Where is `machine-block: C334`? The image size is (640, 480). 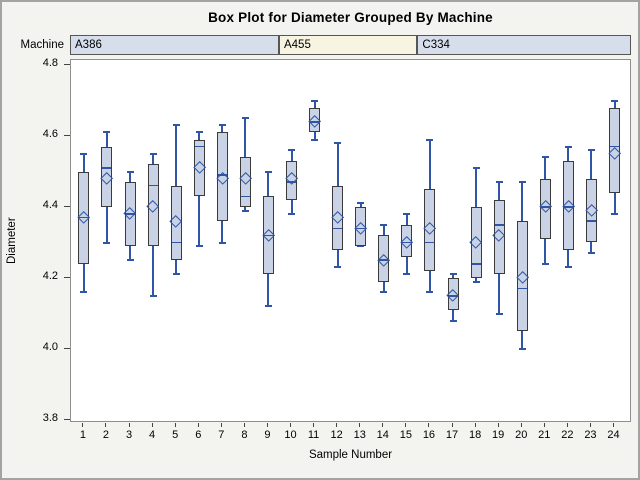
machine-block: C334 is located at coordinates (524, 45).